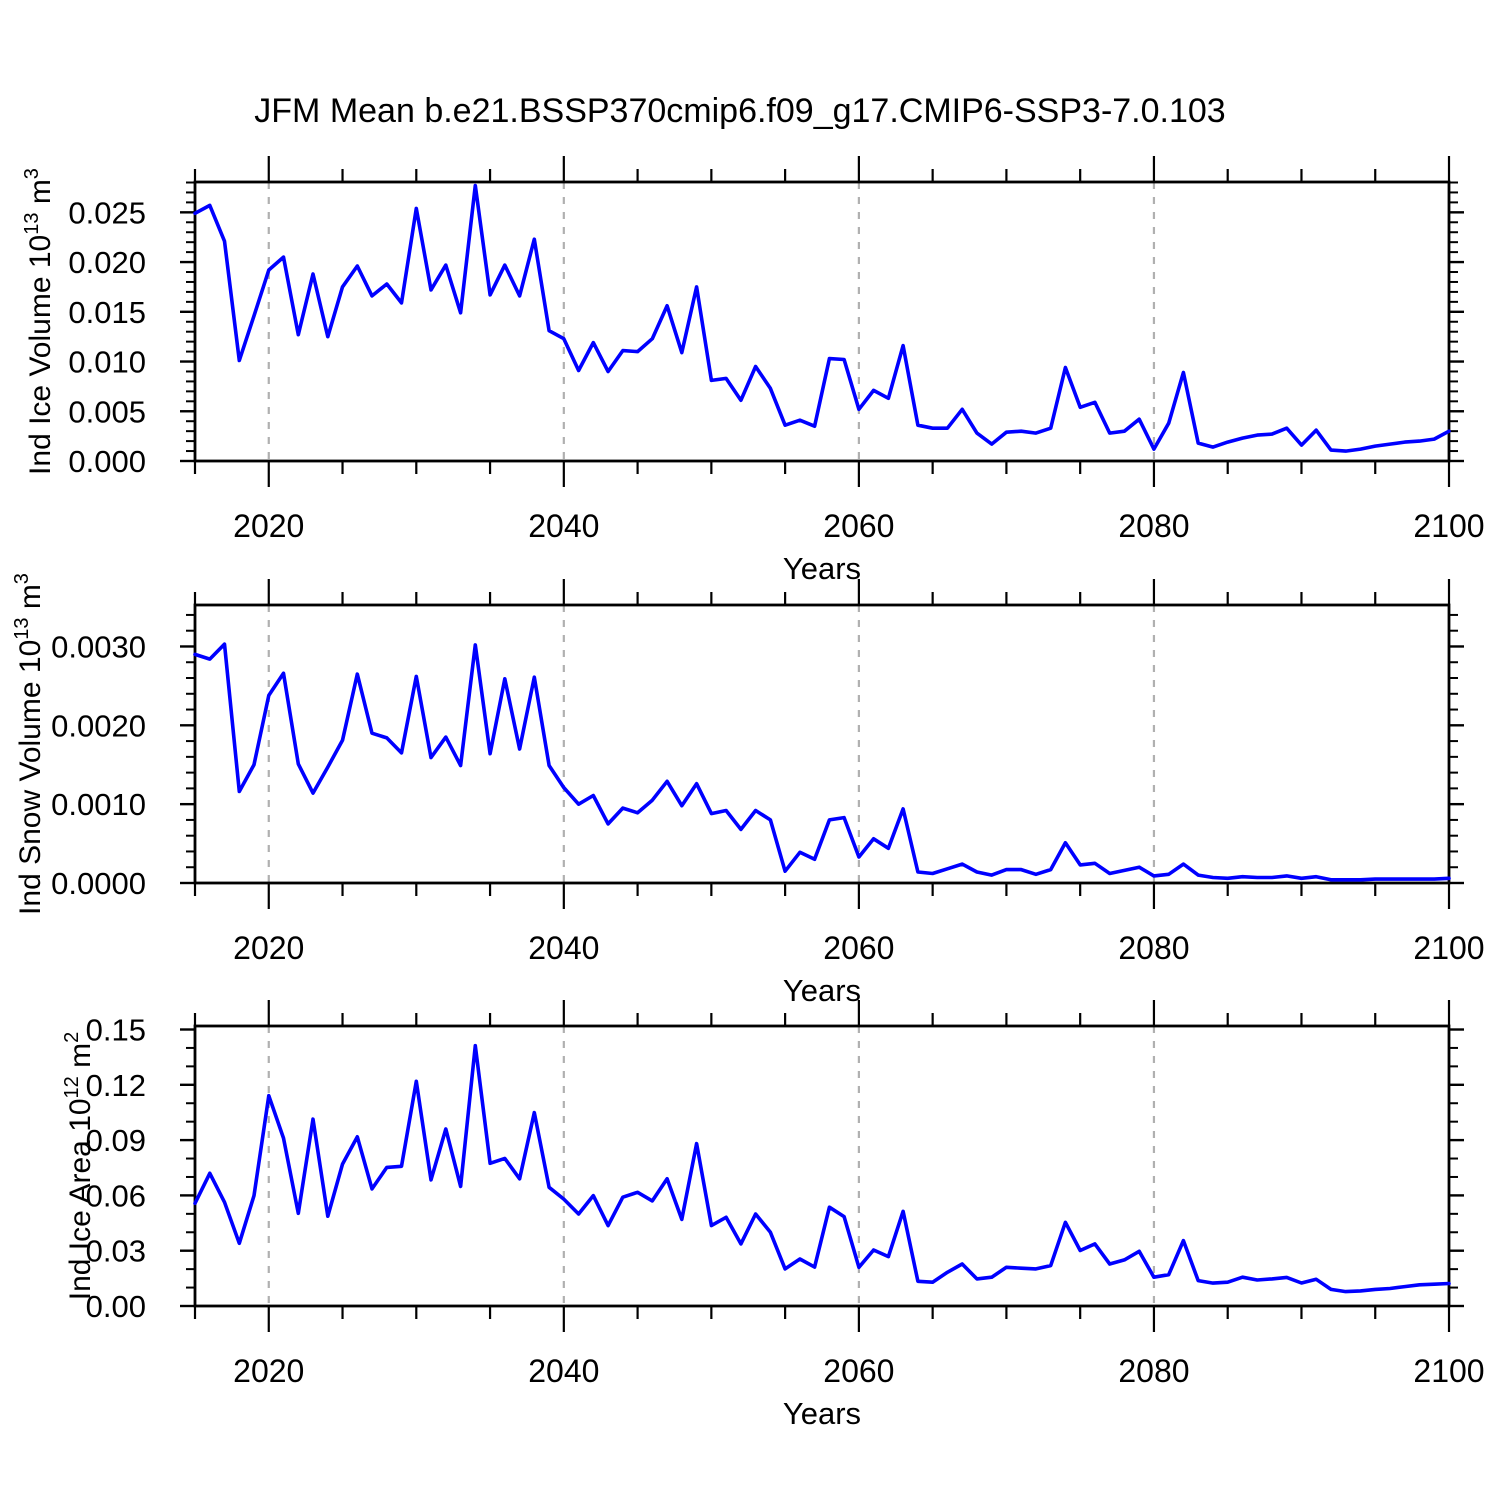 This screenshot has width=1500, height=1500. What do you see at coordinates (98, 883) in the screenshot?
I see `y-tick-label: 0.0000` at bounding box center [98, 883].